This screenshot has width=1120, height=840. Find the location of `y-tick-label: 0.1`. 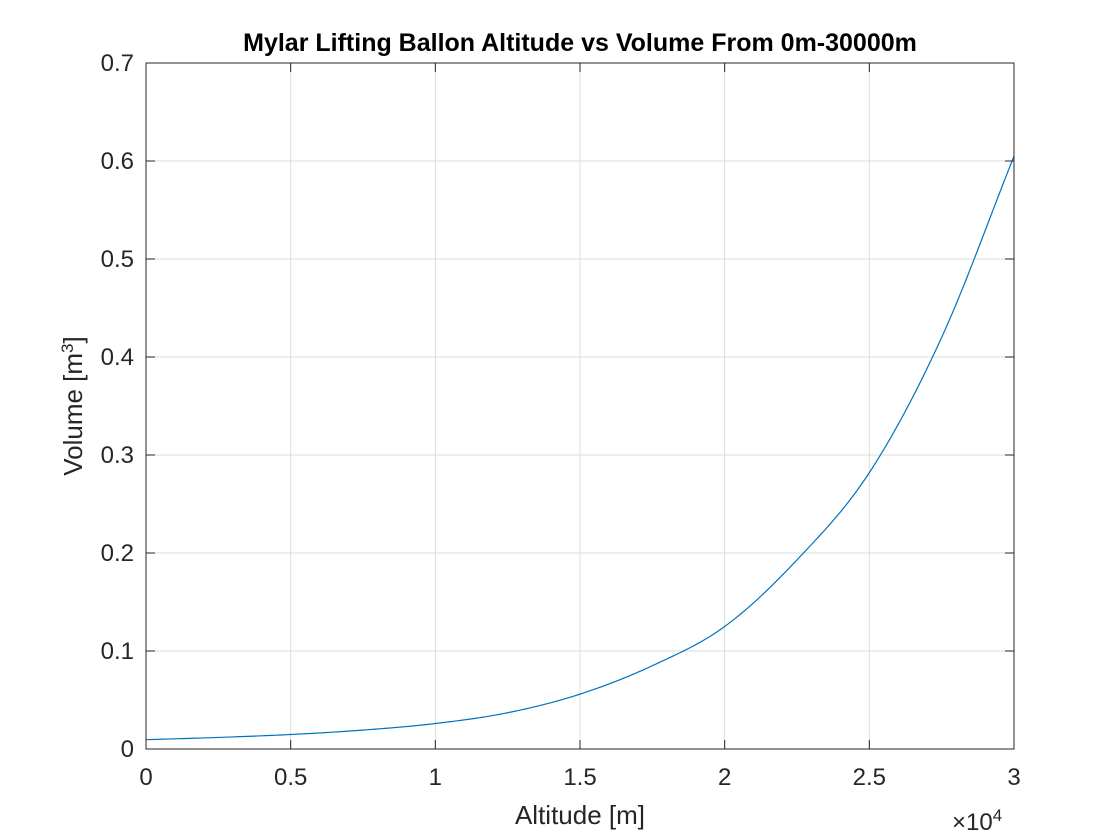

y-tick-label: 0.1 is located at coordinates (117, 651).